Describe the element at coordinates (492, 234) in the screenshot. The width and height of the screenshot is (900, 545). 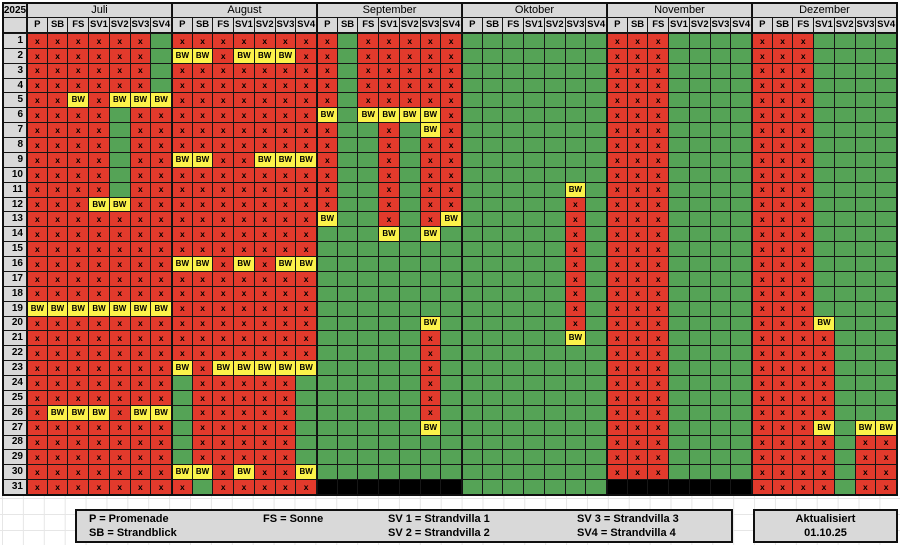
I see `availability-cell-oktober-14-sb` at that location.